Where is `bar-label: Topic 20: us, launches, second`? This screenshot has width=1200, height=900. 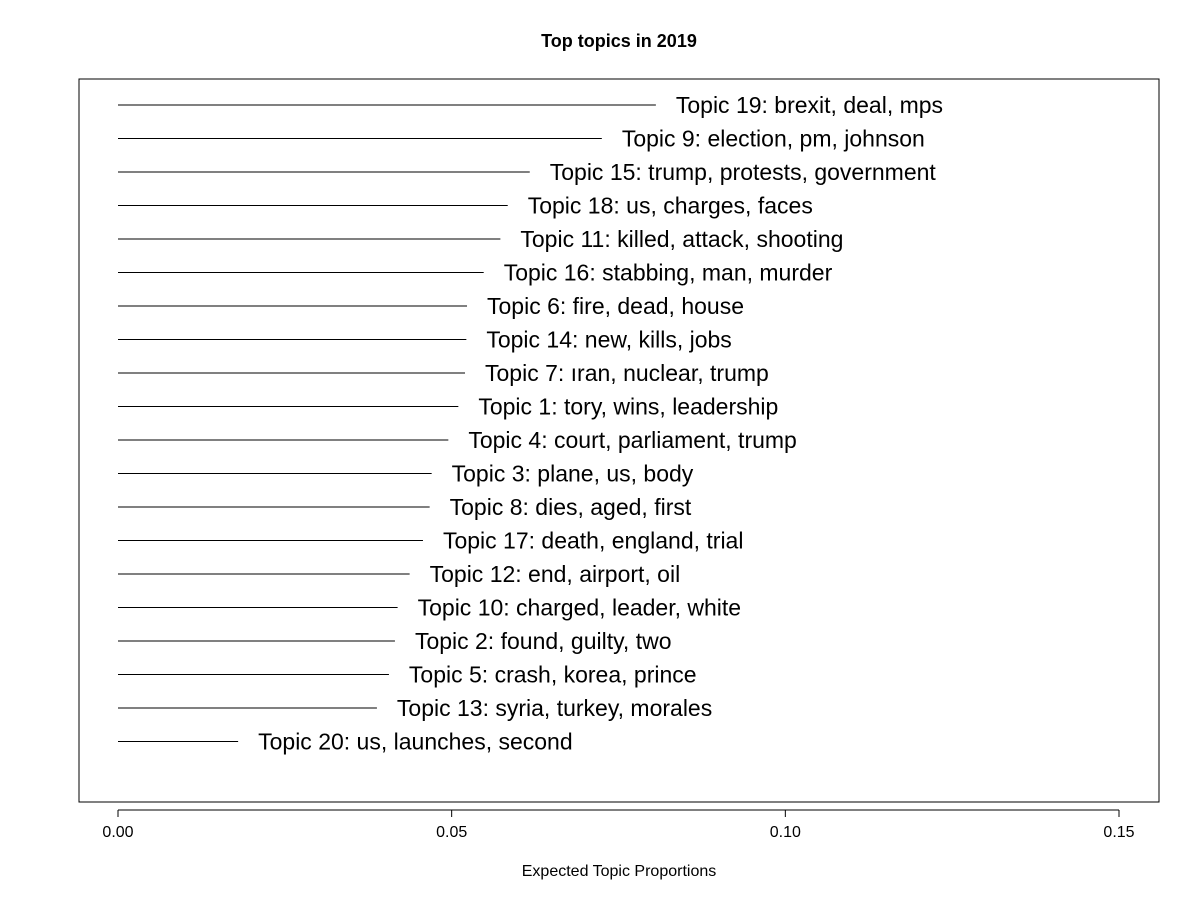
bar-label: Topic 20: us, launches, second is located at coordinates (415, 742).